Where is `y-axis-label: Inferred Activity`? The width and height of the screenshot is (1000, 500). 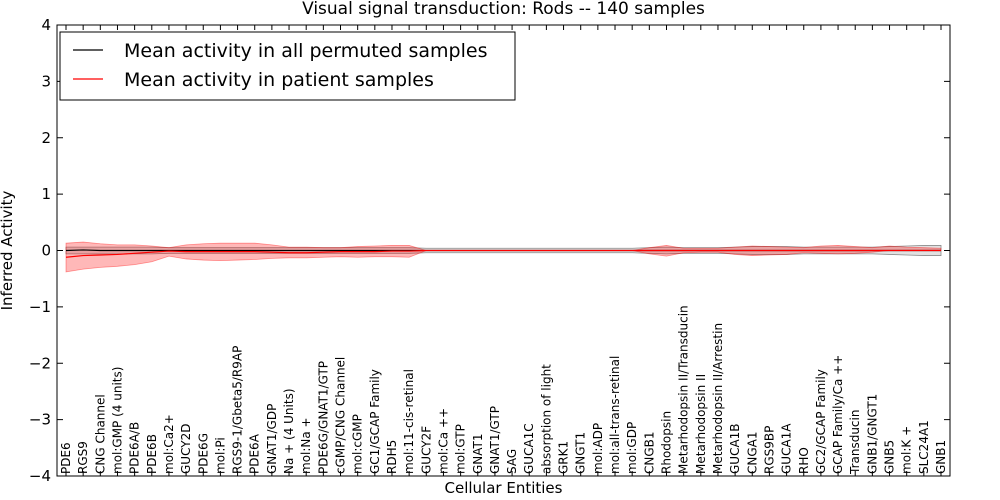 y-axis-label: Inferred Activity is located at coordinates (8, 250).